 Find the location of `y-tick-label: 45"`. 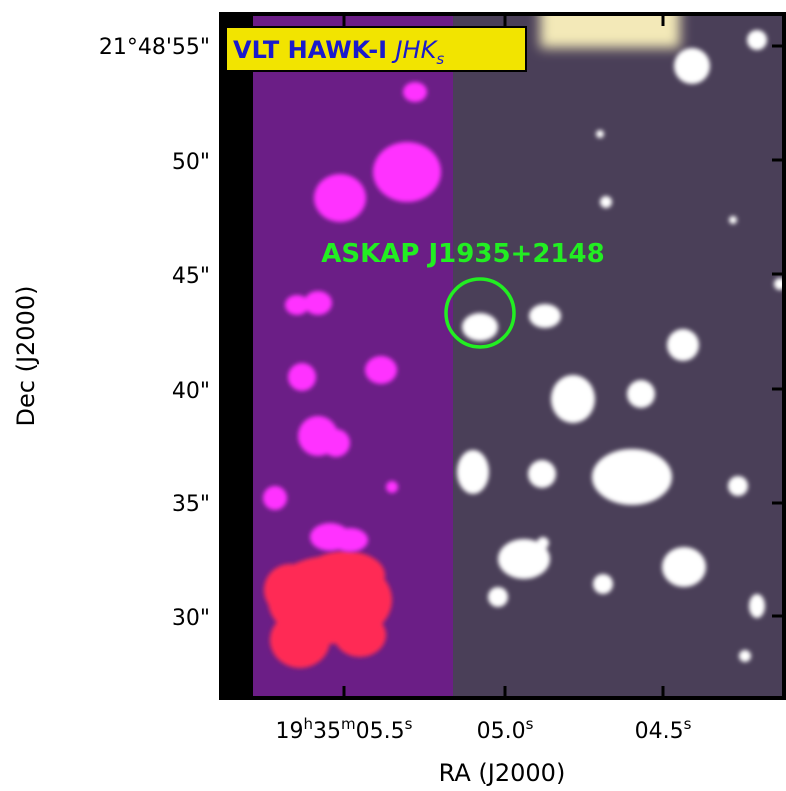

y-tick-label: 45" is located at coordinates (191, 276).